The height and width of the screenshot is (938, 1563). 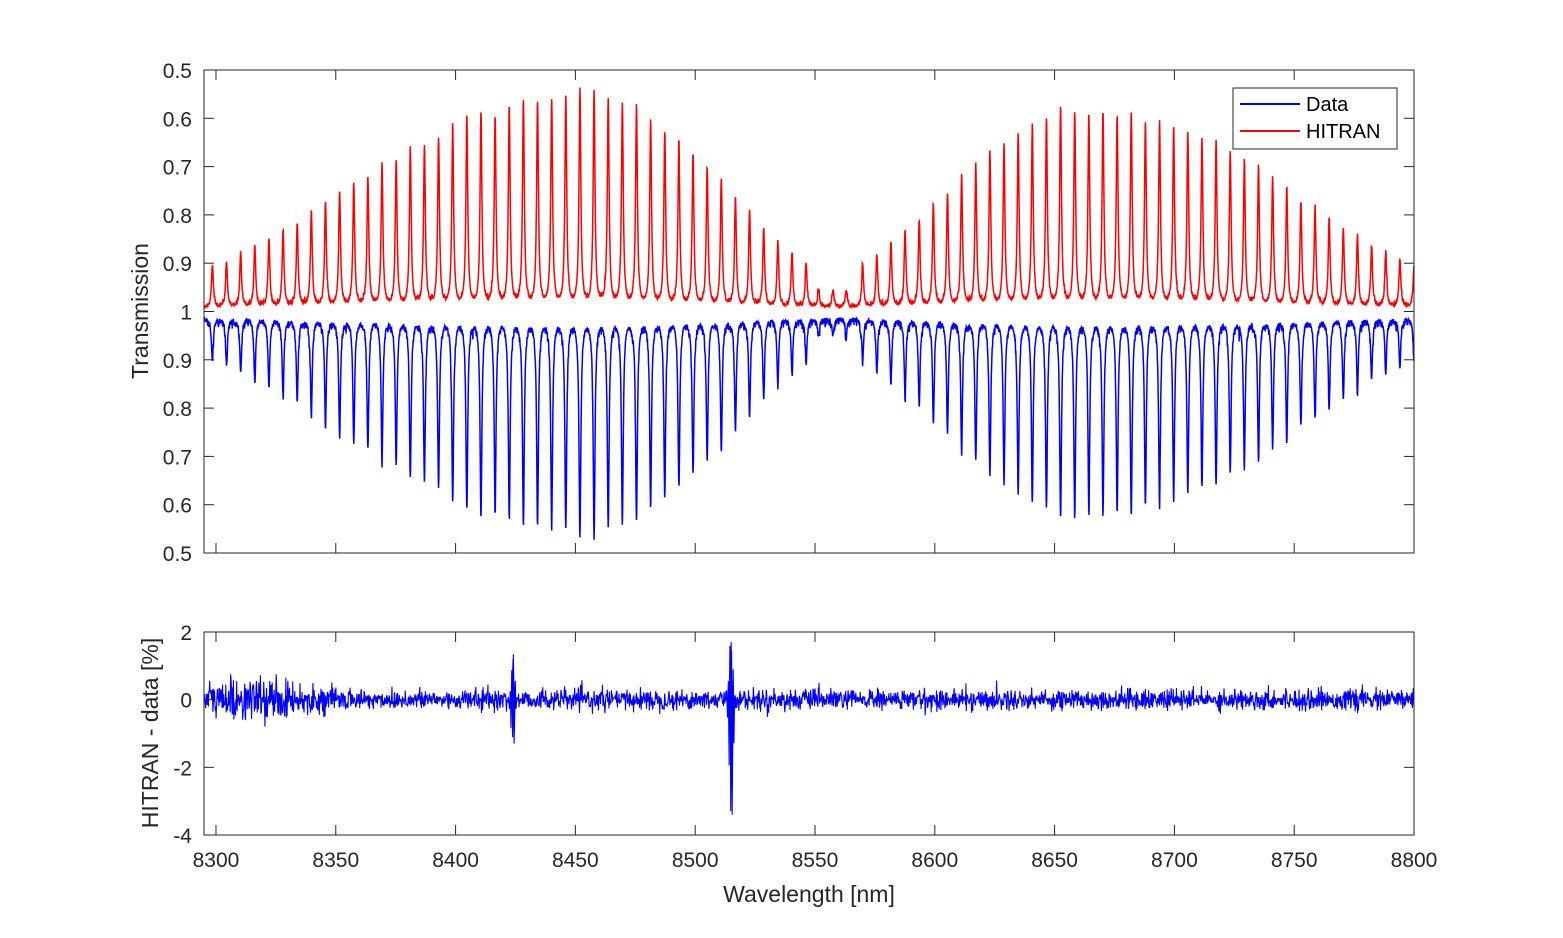 I want to click on residual-xtick-label: 8650, so click(x=1054, y=860).